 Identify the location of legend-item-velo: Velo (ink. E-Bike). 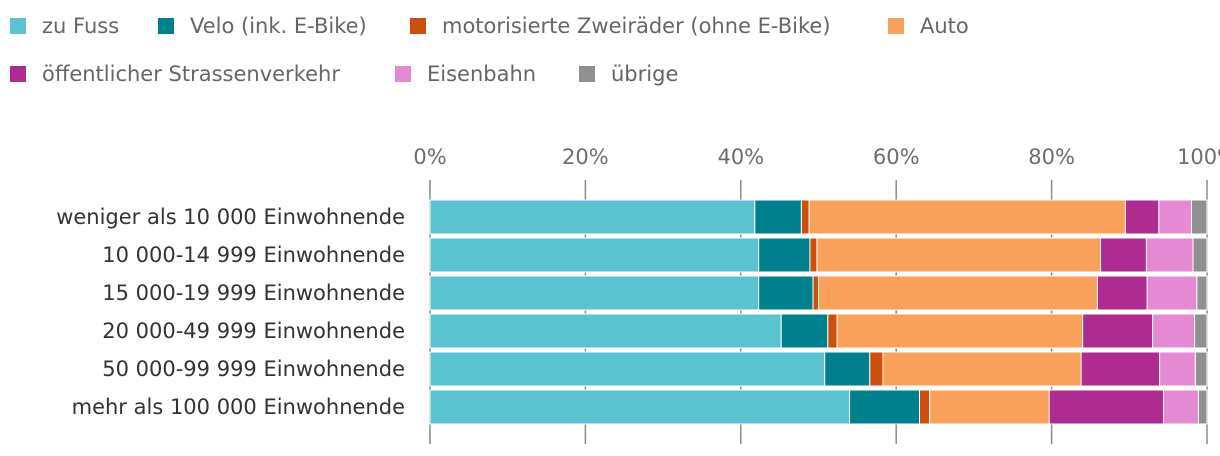
(262, 26).